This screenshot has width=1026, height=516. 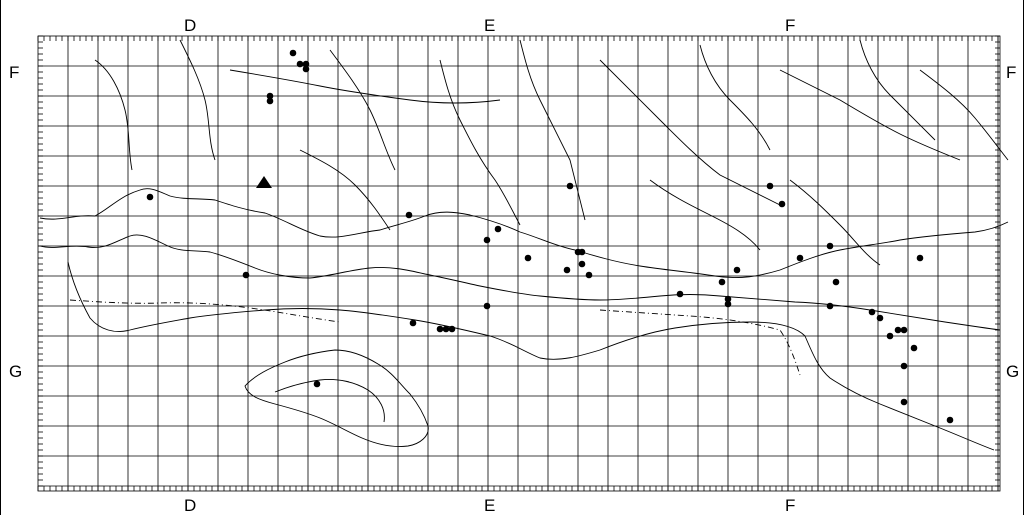 What do you see at coordinates (16, 371) in the screenshot?
I see `grid-label-left-g: G` at bounding box center [16, 371].